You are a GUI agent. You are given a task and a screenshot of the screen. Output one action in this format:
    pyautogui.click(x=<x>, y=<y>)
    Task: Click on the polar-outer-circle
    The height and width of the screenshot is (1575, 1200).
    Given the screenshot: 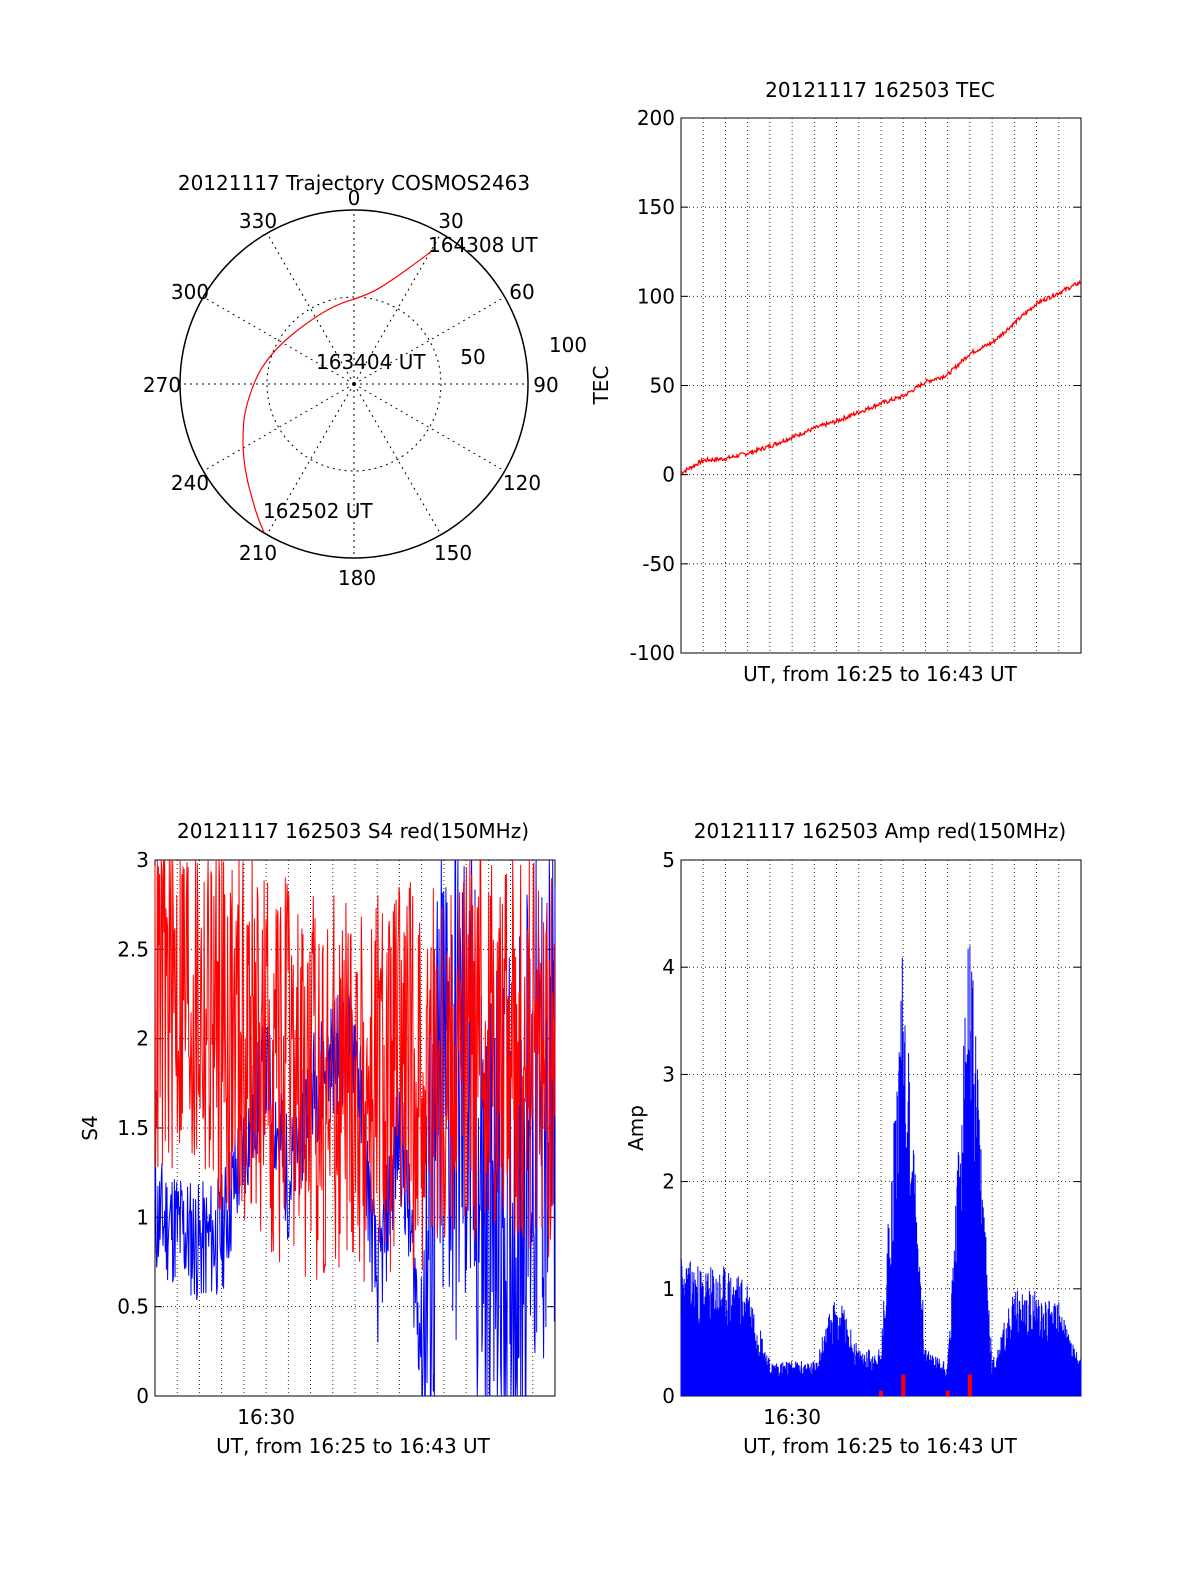 What is the action you would take?
    pyautogui.click(x=354, y=384)
    